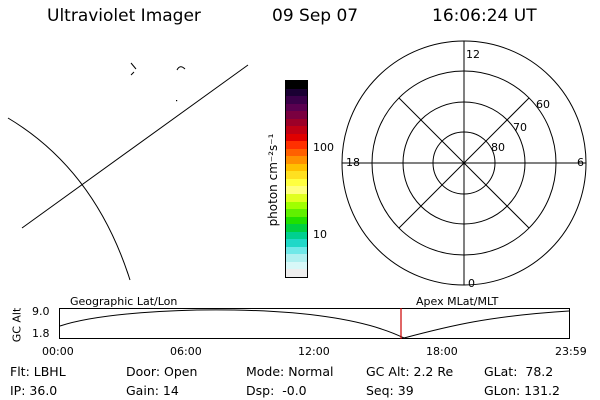  Describe the element at coordinates (543, 104) in the screenshot. I see `lat-label-60: 60` at that location.